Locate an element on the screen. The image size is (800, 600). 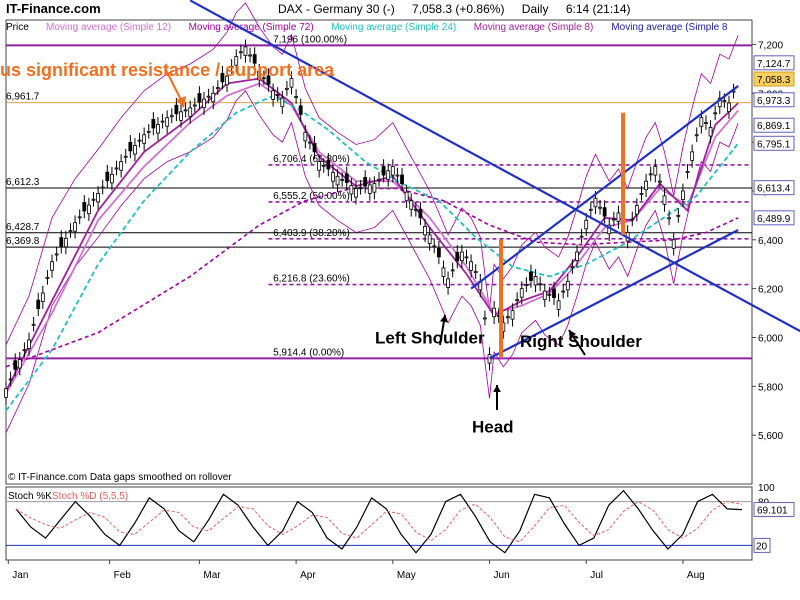
stochastic-panel is located at coordinates (379, 523).